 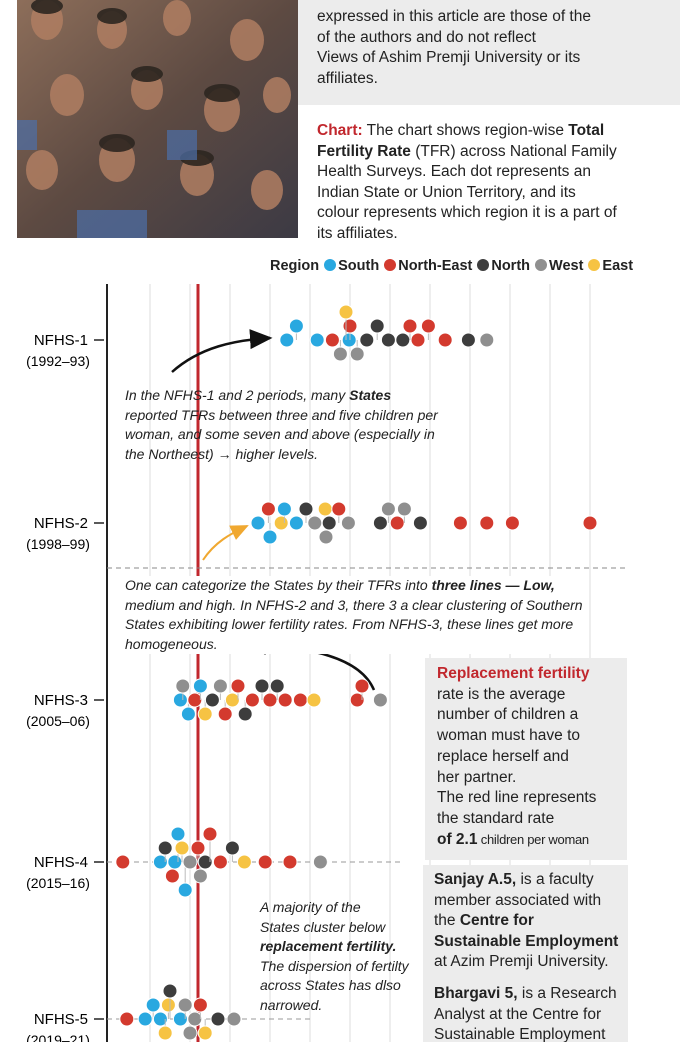 What do you see at coordinates (476, 993) in the screenshot?
I see `text: Bhargavi 5,` at bounding box center [476, 993].